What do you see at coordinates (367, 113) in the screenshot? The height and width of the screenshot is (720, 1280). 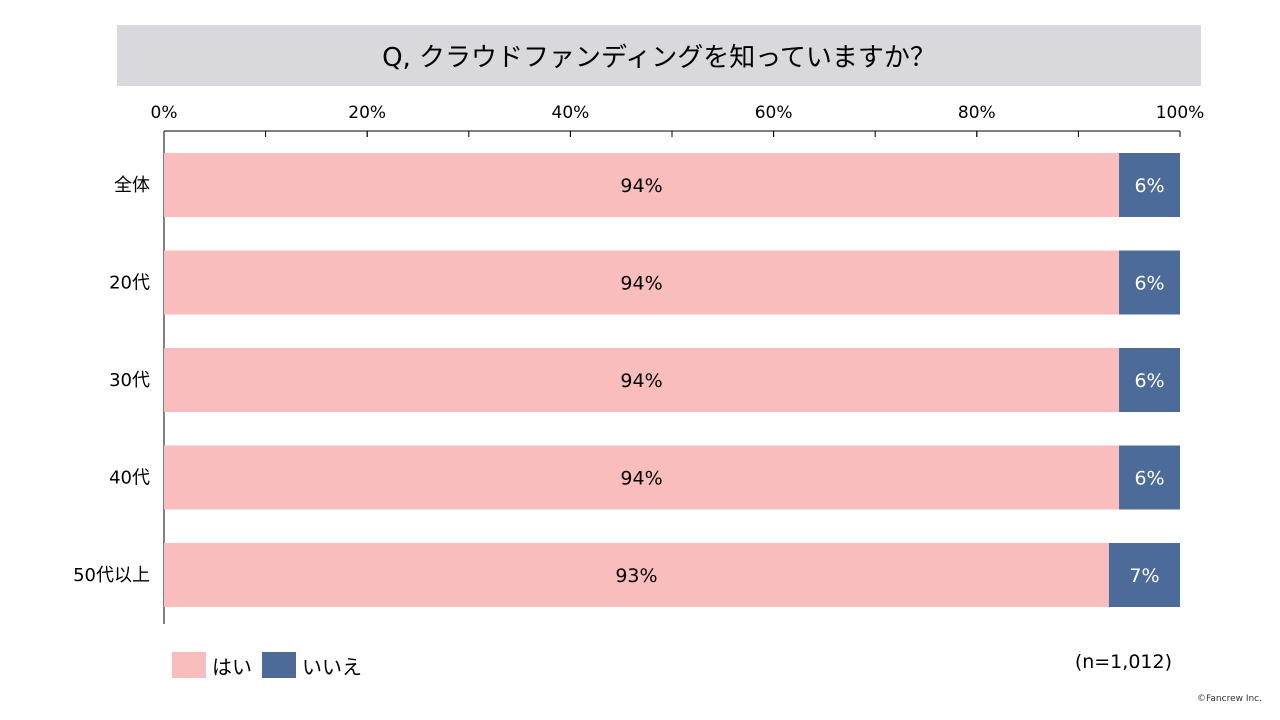 I see `x-tick-label: 20%` at bounding box center [367, 113].